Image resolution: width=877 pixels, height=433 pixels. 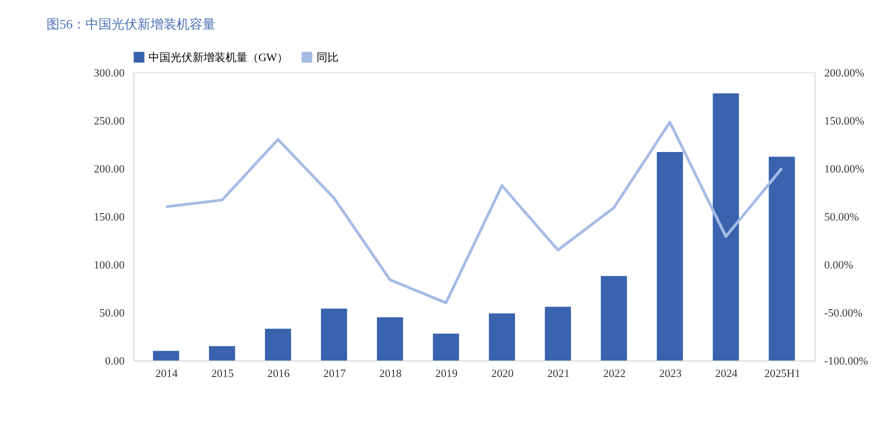 I want to click on x-tick-label: 2018, so click(x=390, y=374).